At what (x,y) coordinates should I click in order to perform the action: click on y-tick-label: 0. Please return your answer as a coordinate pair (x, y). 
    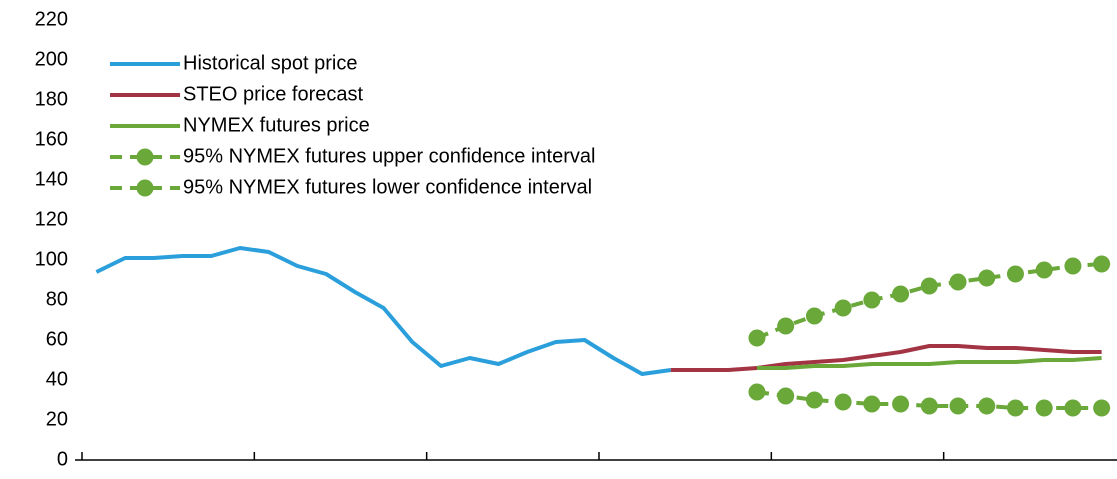
    Looking at the image, I should click on (62, 459).